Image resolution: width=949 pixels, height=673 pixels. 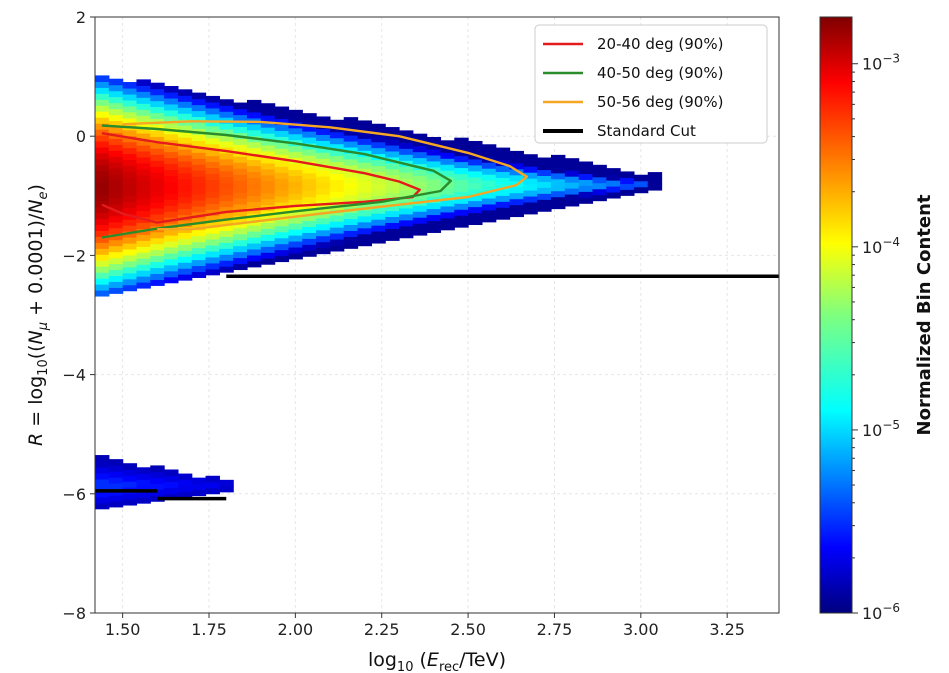 I want to click on legend-label: Standard Cut, so click(x=646, y=131).